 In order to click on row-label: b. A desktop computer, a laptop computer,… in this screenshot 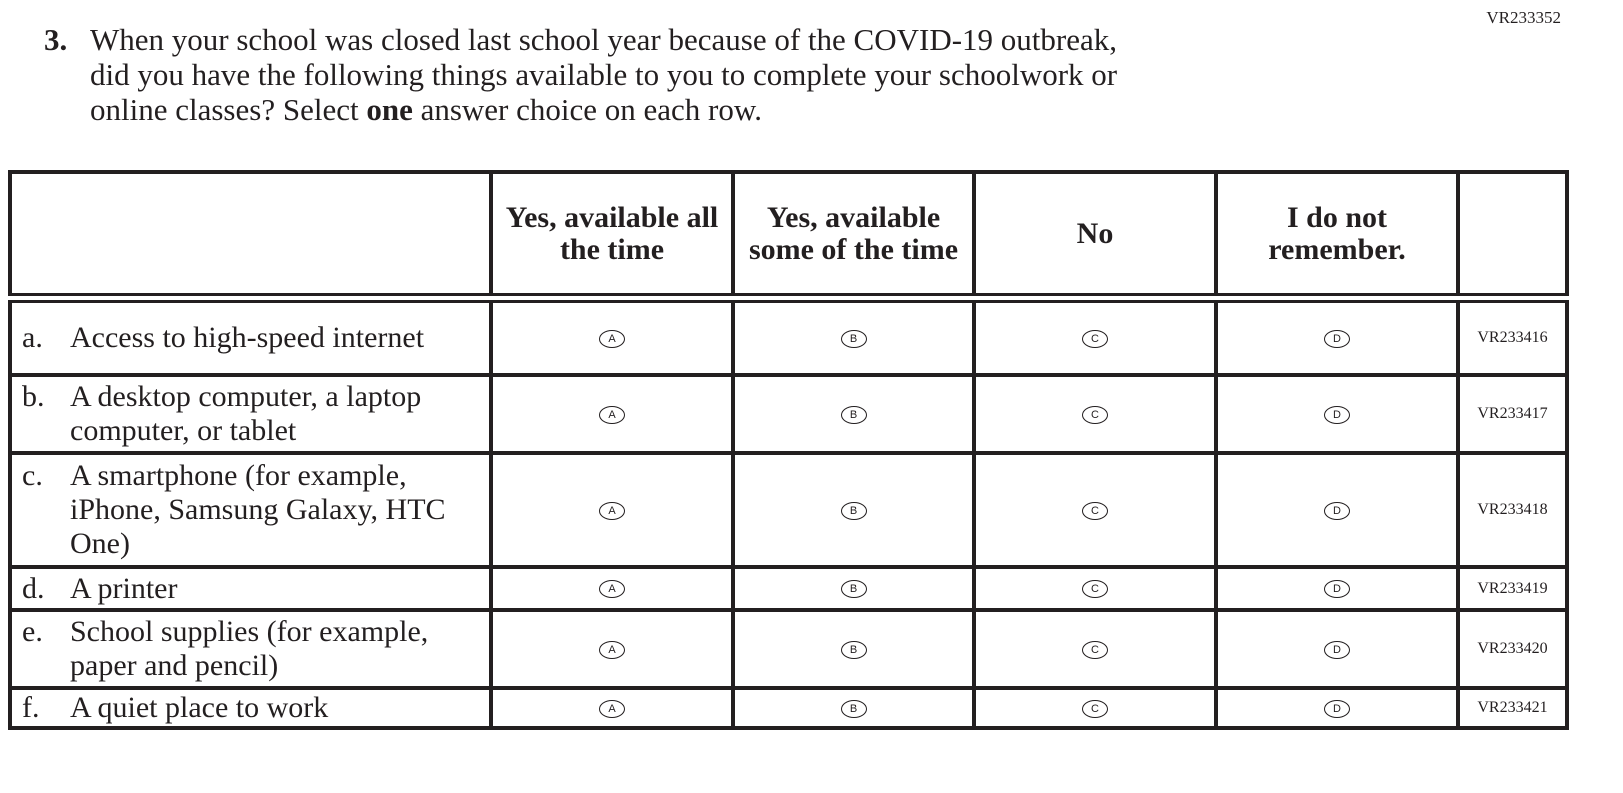, I will do `click(250, 414)`.